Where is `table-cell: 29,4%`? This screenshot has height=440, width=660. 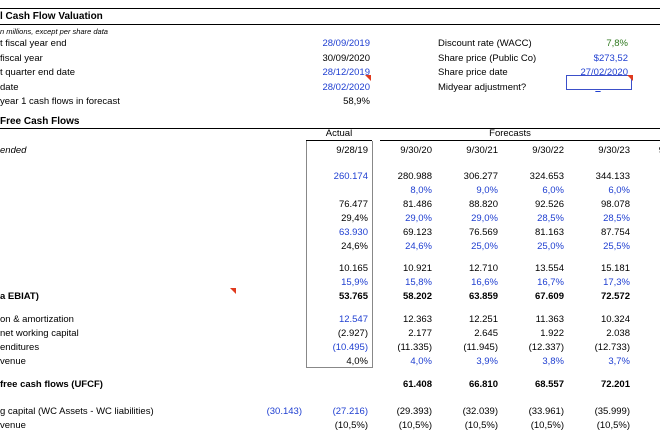
table-cell: 29,4% is located at coordinates (354, 218).